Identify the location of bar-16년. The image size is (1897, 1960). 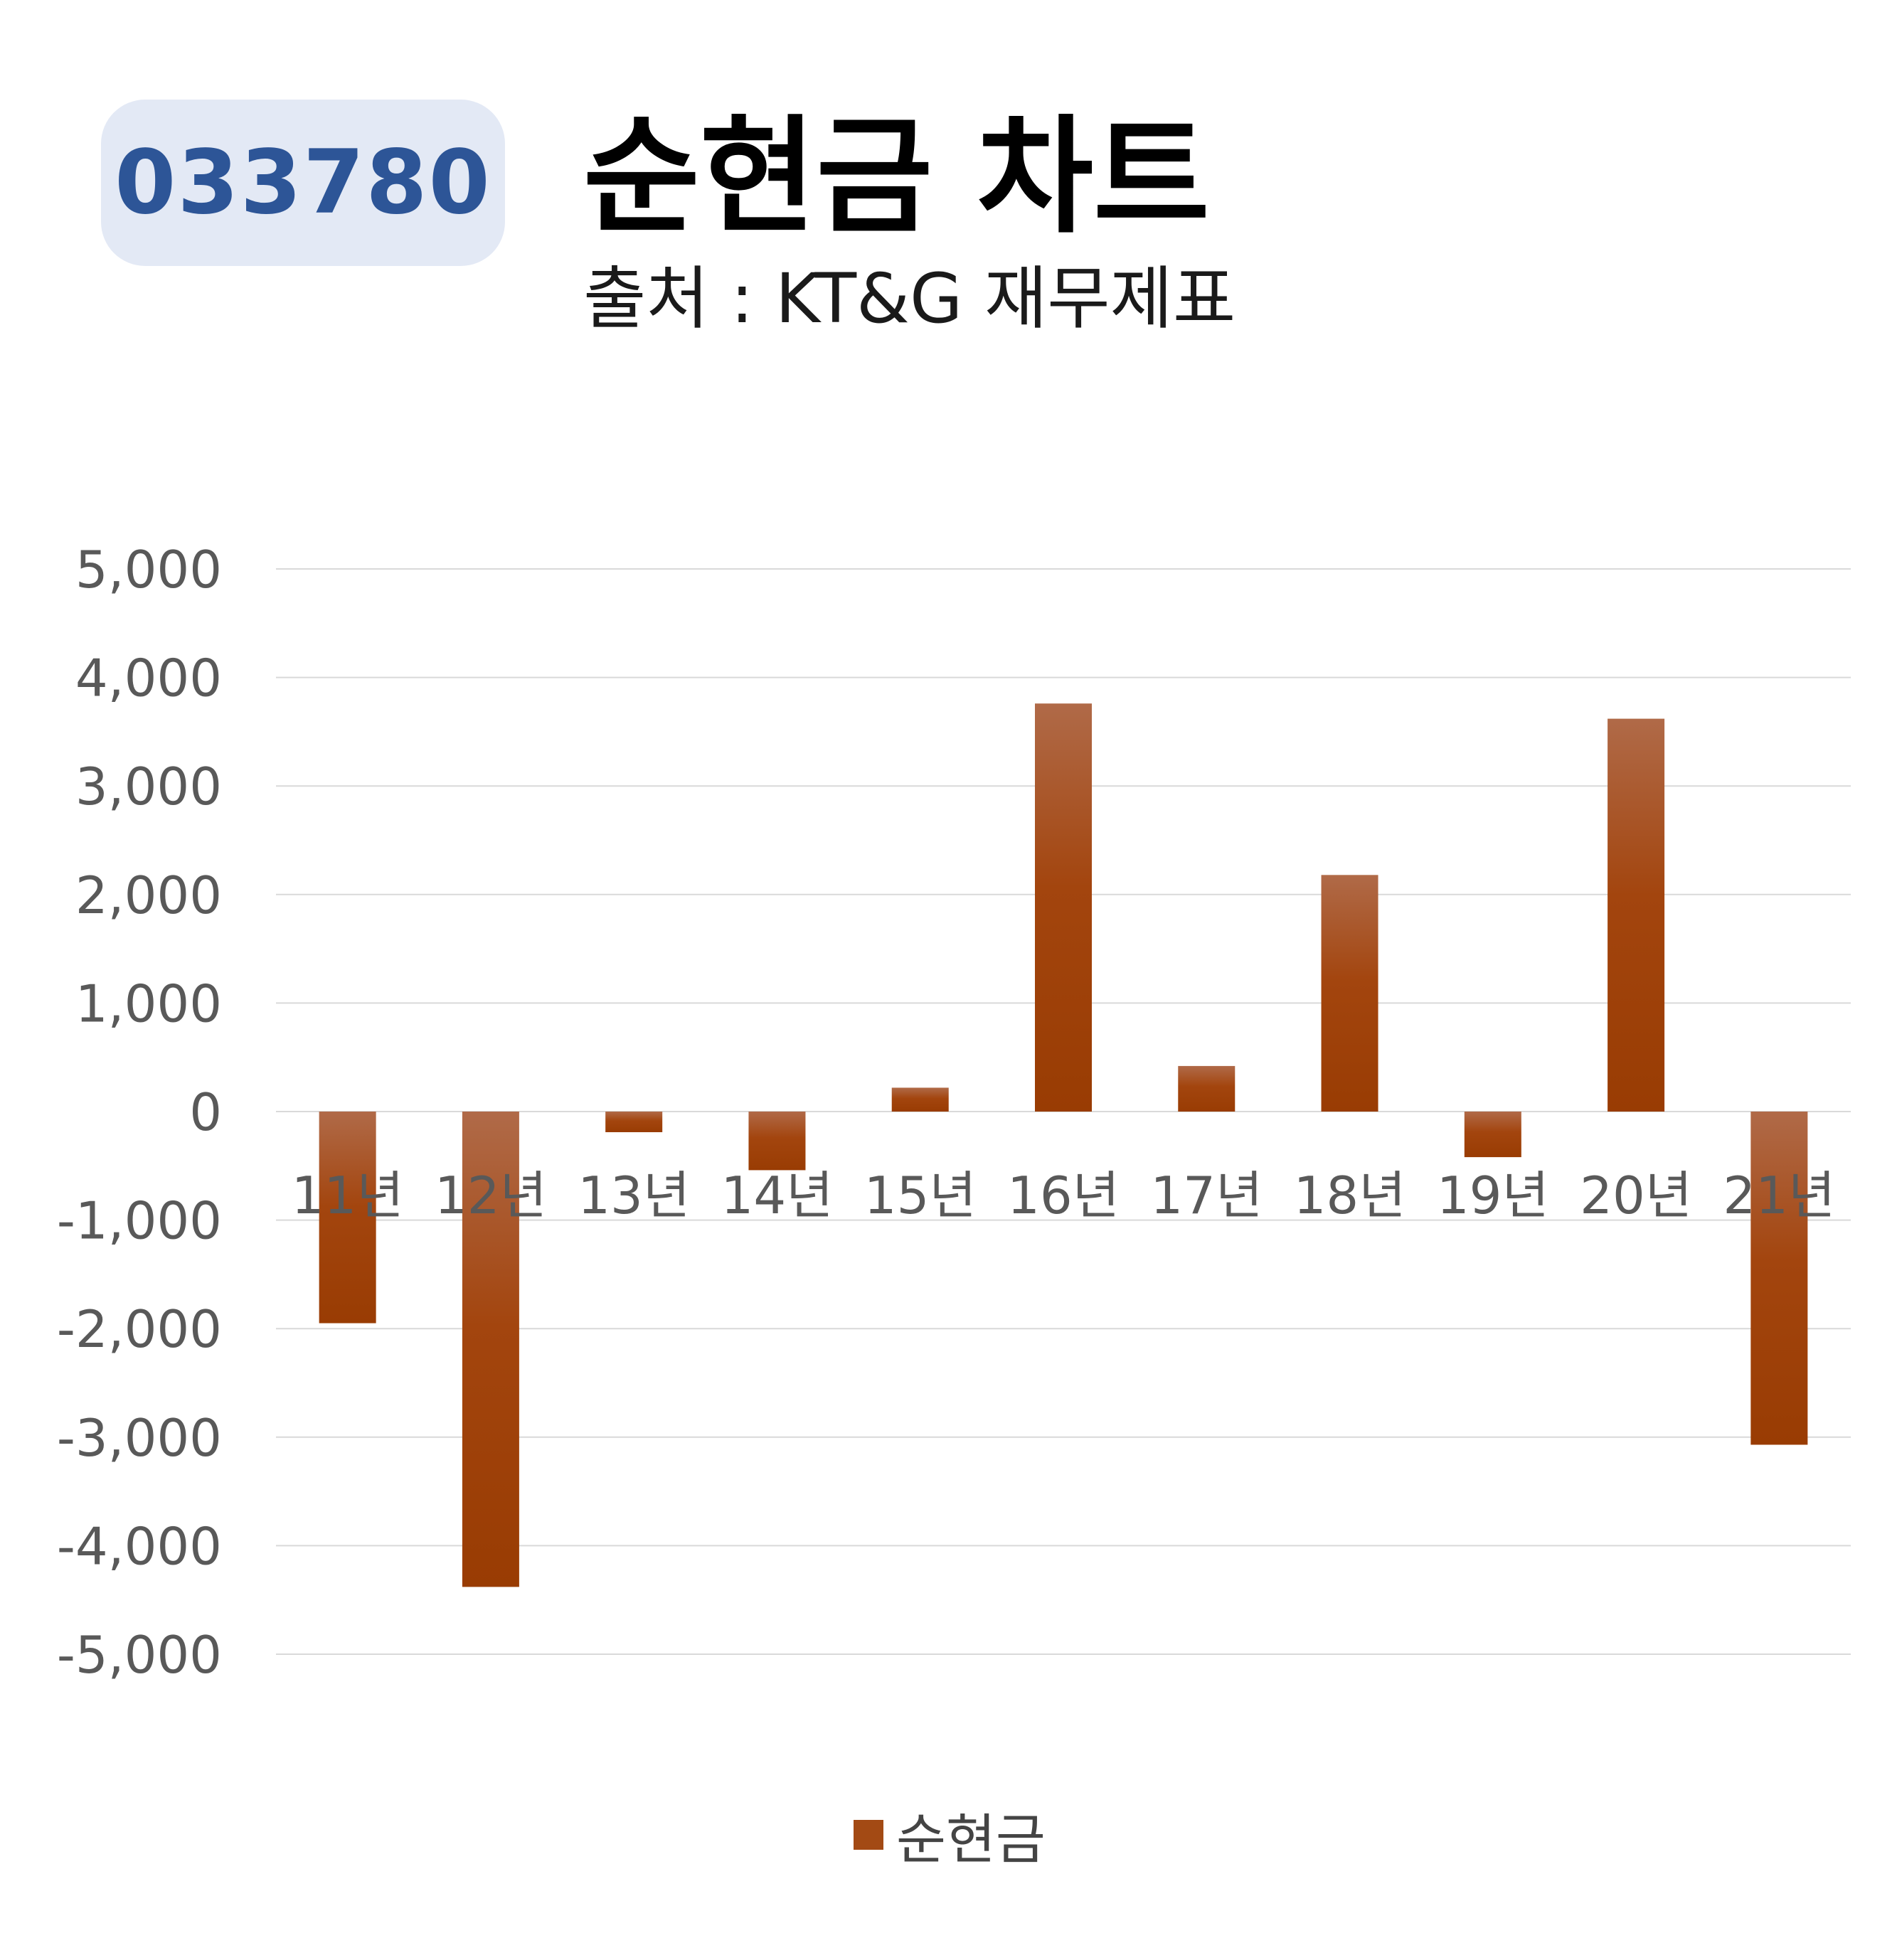
(1064, 907).